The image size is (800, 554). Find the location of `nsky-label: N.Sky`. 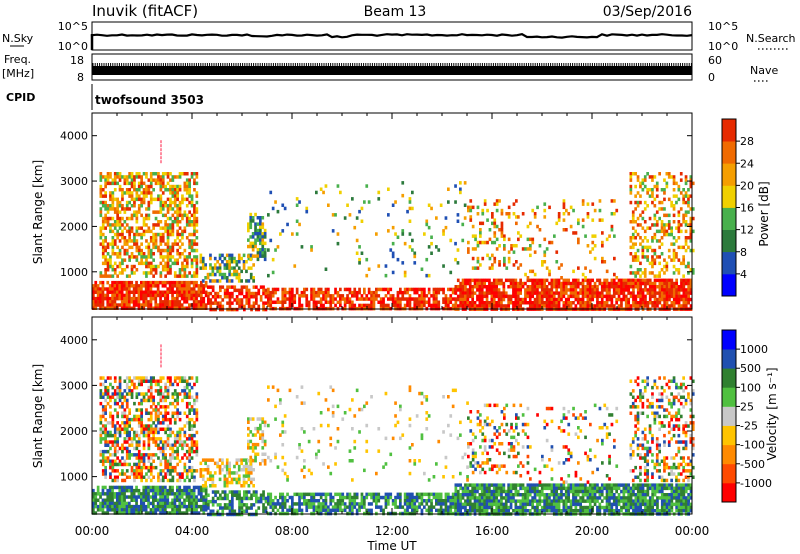

nsky-label: N.Sky is located at coordinates (18, 38).